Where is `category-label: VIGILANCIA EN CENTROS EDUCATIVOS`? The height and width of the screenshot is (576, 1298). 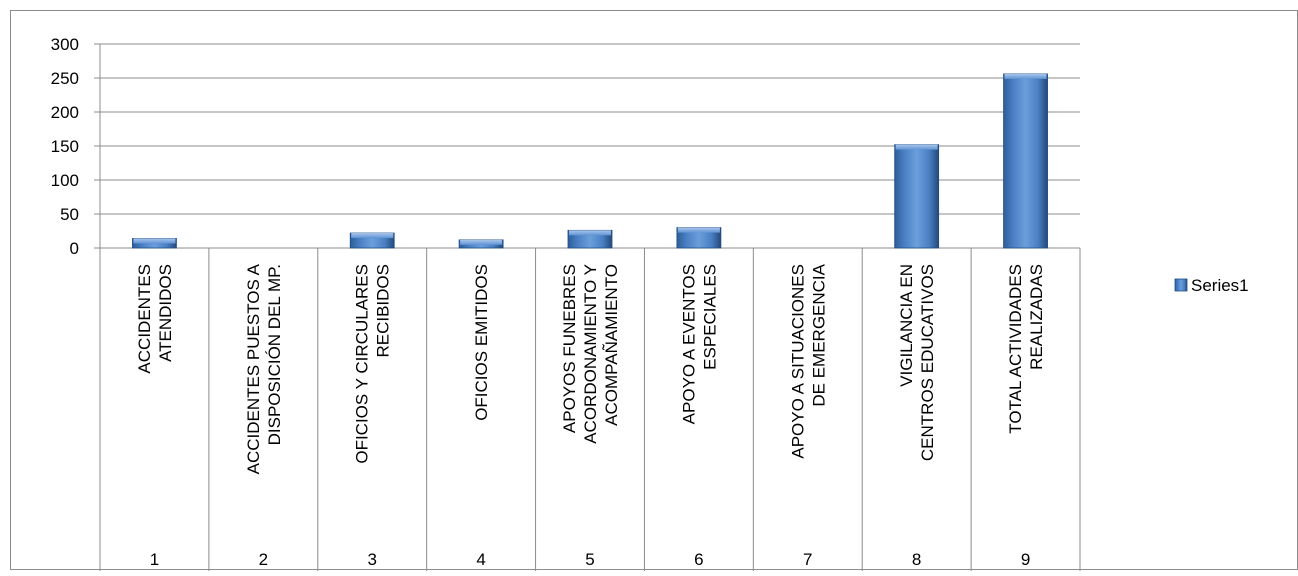
category-label: VIGILANCIA EN CENTROS EDUCATIVOS is located at coordinates (917, 362).